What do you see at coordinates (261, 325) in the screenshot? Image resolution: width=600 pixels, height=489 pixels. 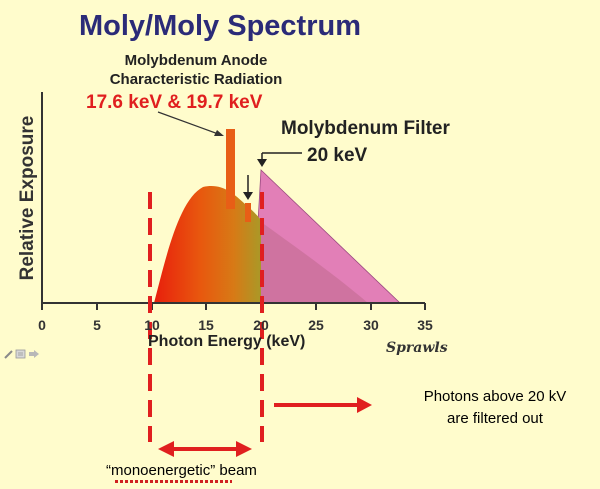 I see `x-tick-label: 20` at bounding box center [261, 325].